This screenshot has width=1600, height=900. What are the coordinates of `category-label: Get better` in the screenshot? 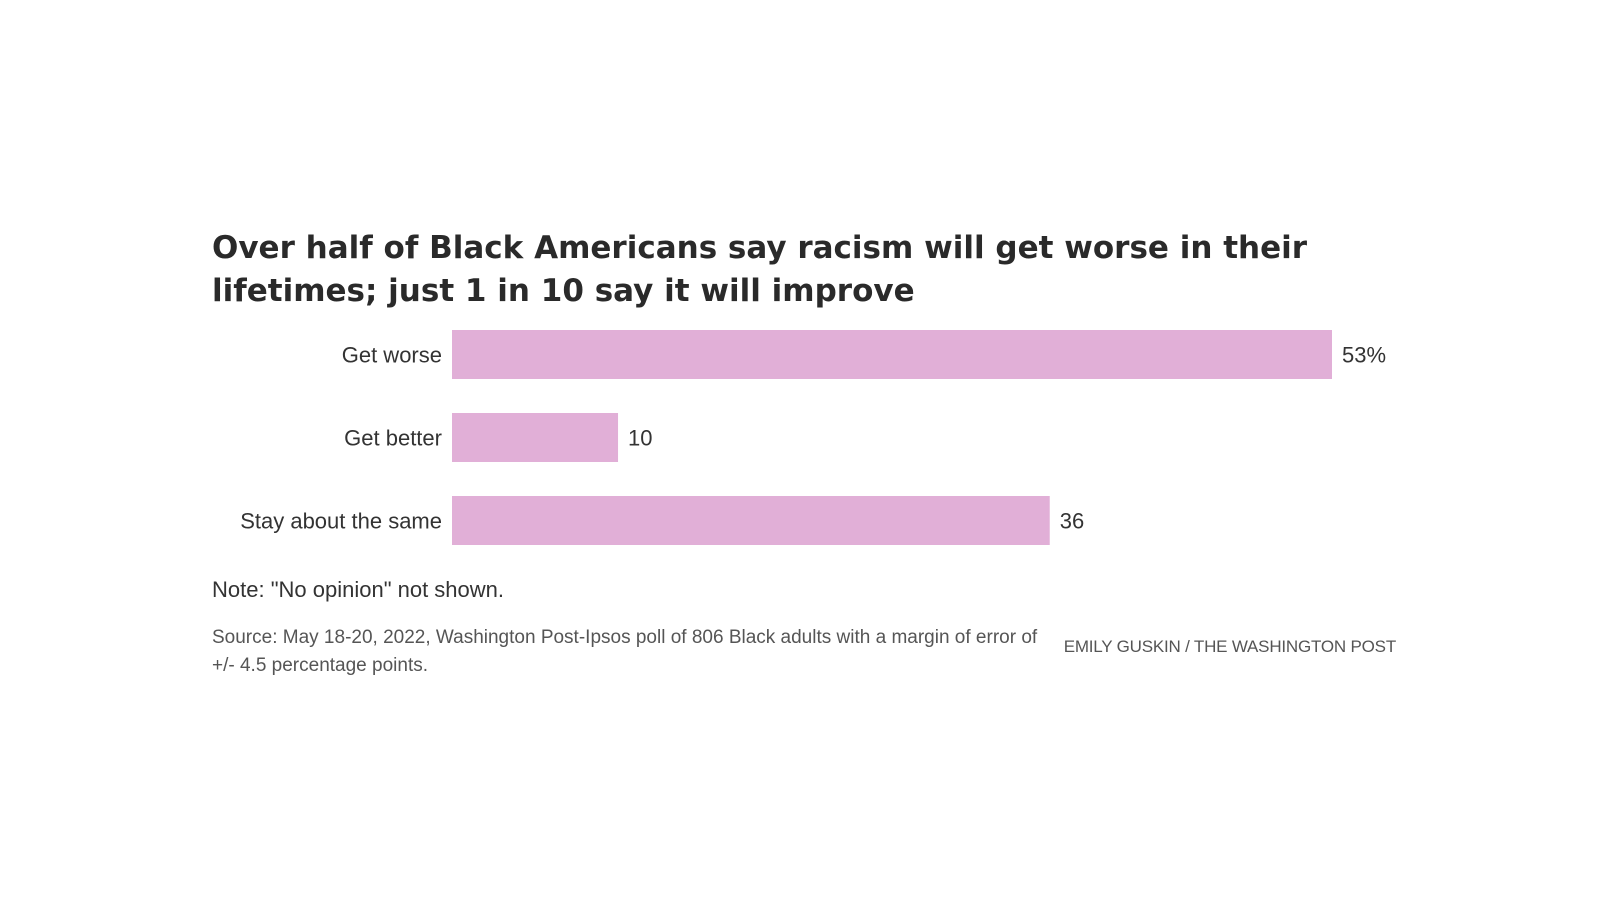 It's located at (393, 438).